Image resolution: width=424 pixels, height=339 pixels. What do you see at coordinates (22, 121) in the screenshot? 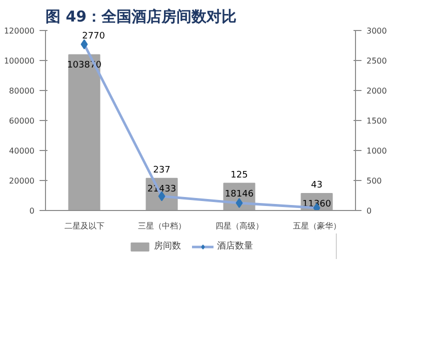
I see `y-tick-label: 60000` at bounding box center [22, 121].